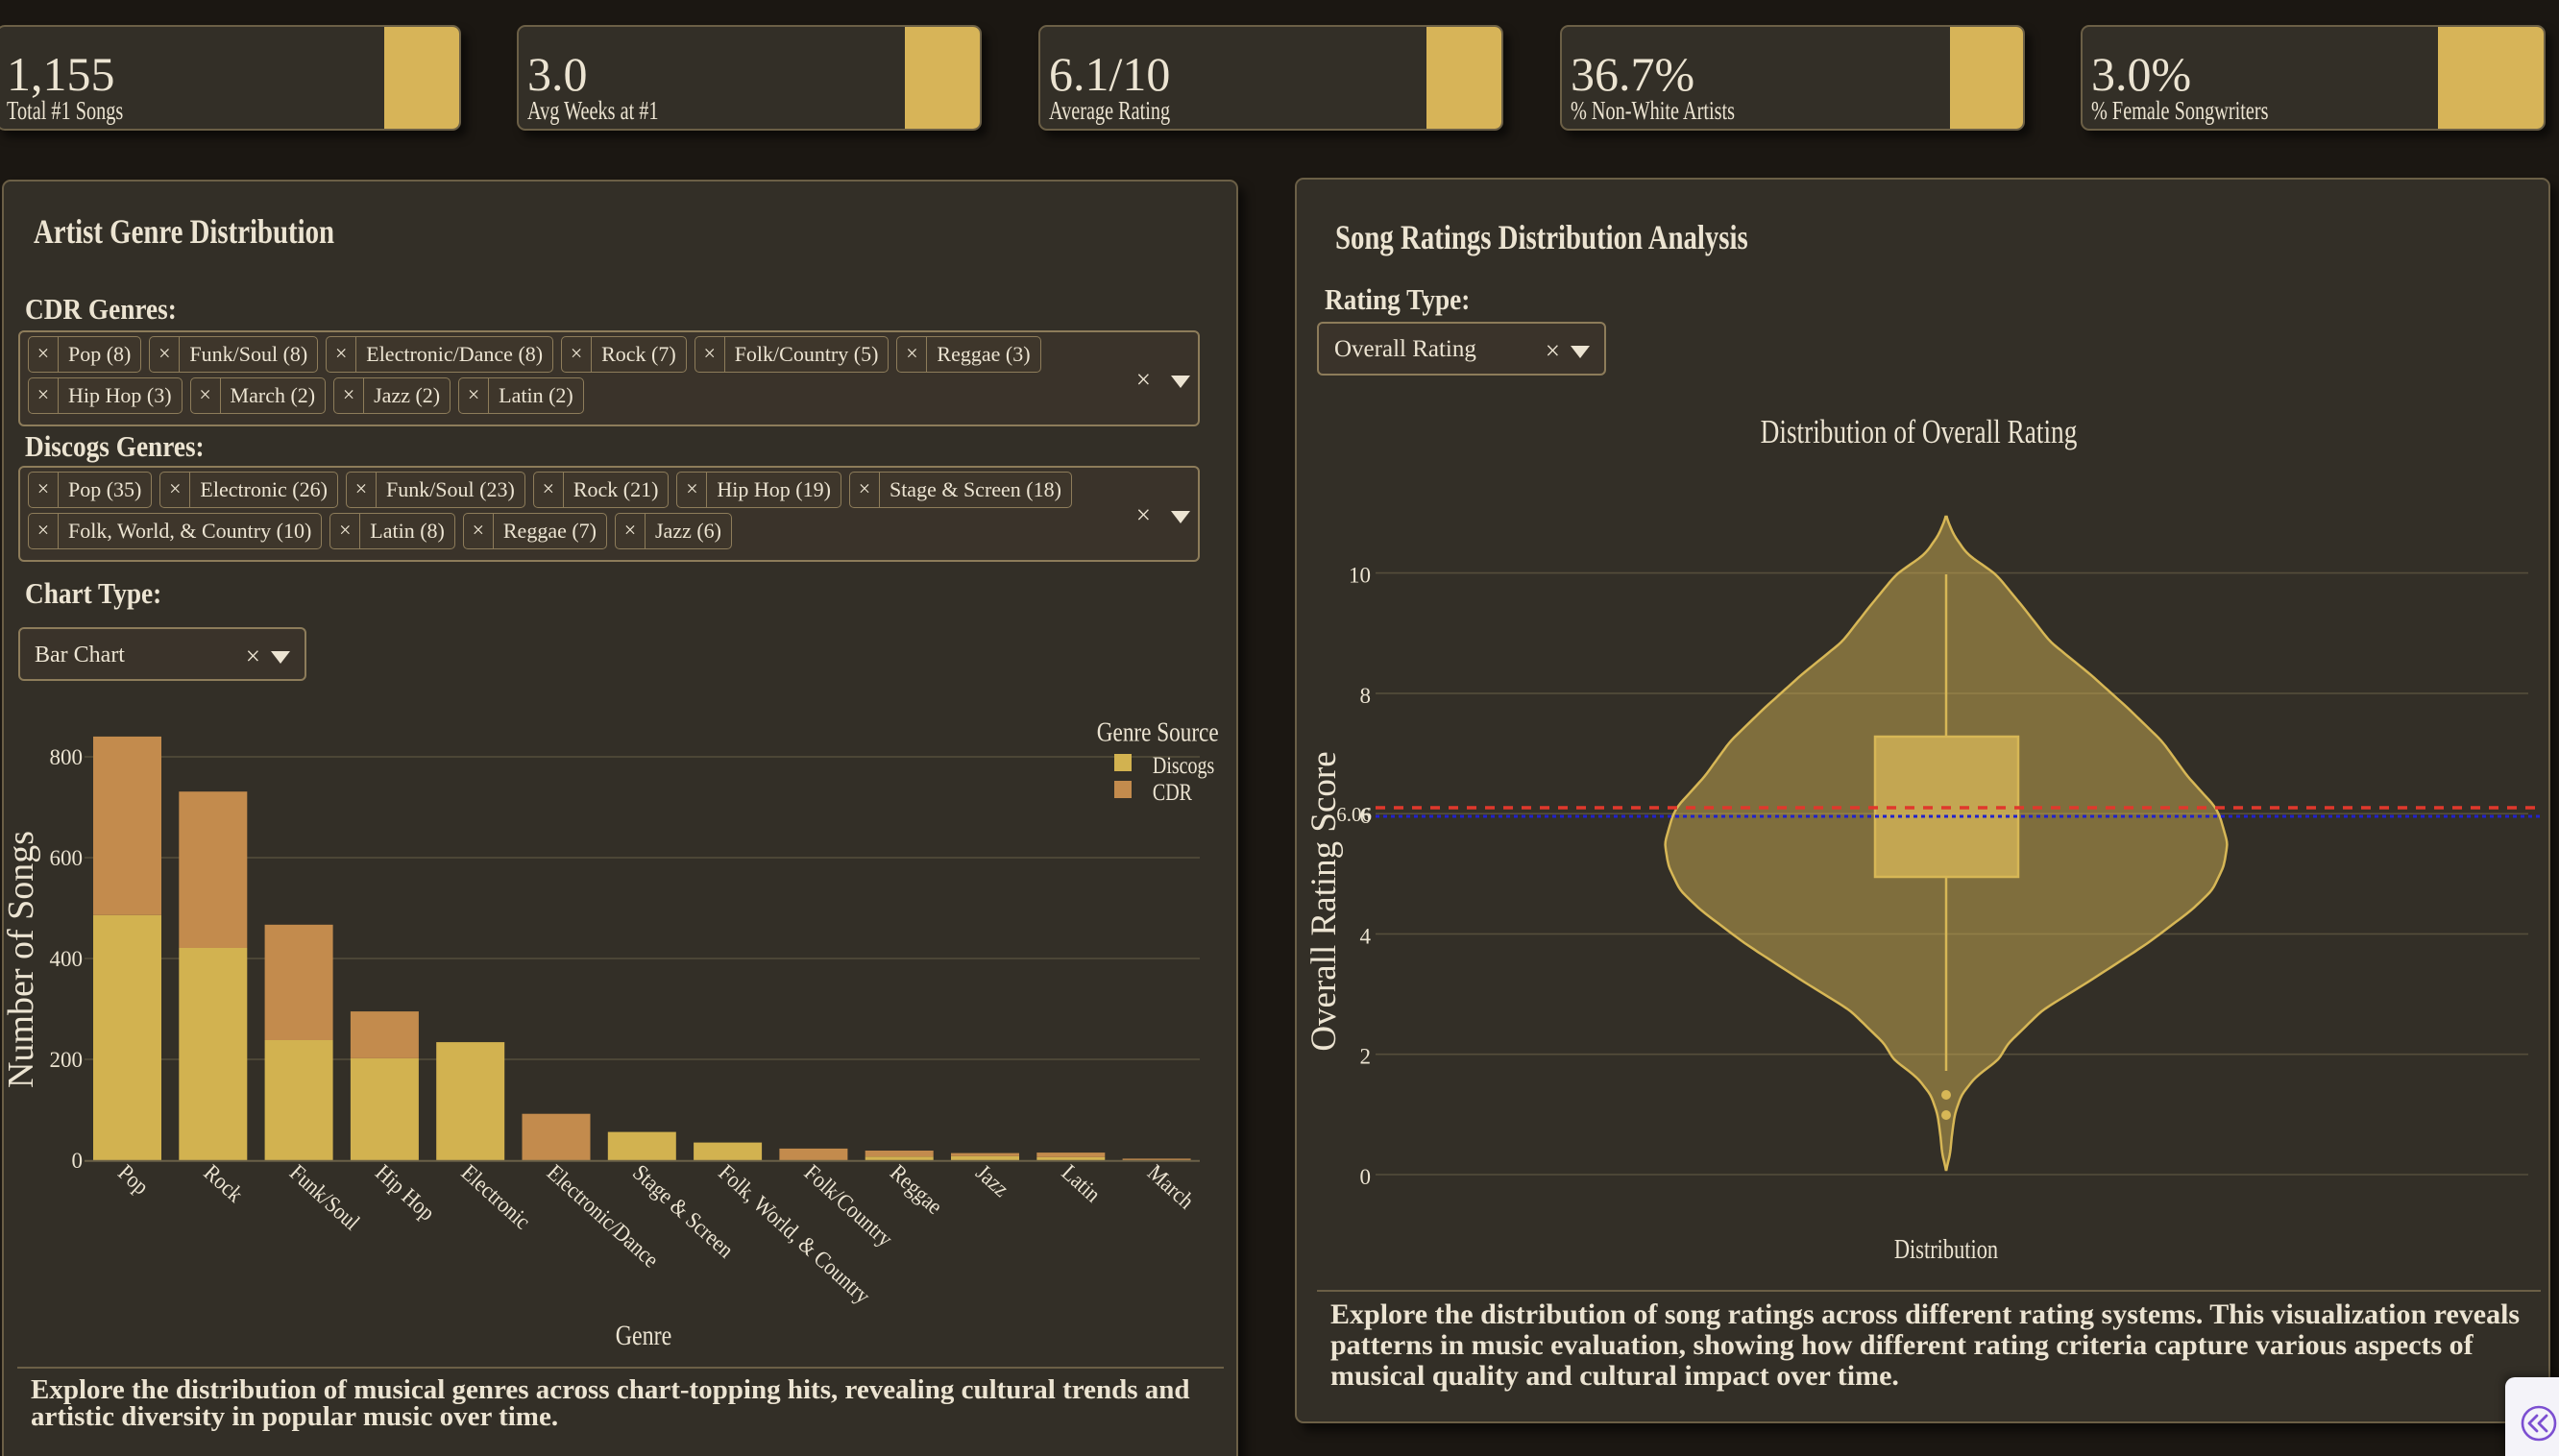 The width and height of the screenshot is (2559, 1456). What do you see at coordinates (67, 959) in the screenshot?
I see `svg-text: 400` at bounding box center [67, 959].